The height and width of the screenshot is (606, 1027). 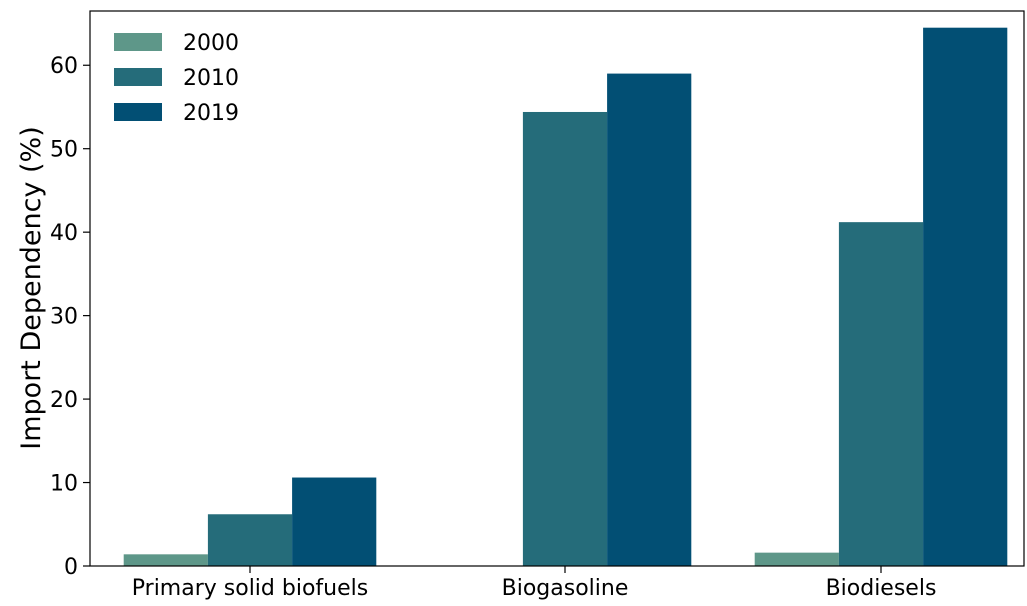 What do you see at coordinates (211, 78) in the screenshot?
I see `legend-label-2010: 2010` at bounding box center [211, 78].